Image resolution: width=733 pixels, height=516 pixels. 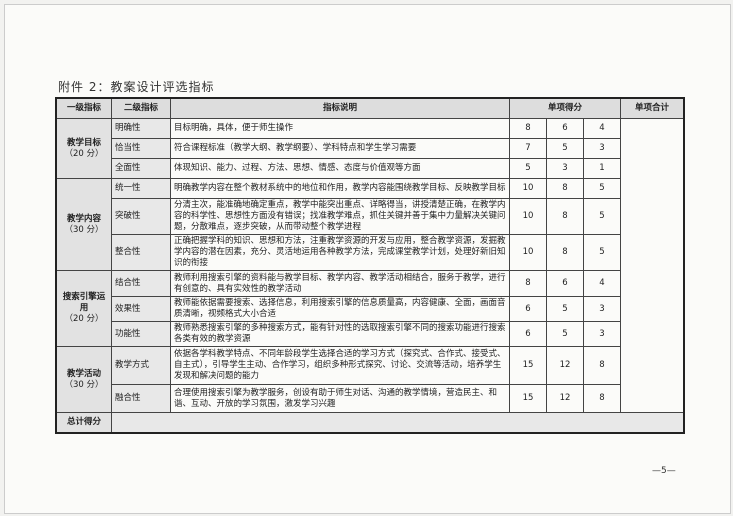 I want to click on level2-cell: 恰当性, so click(x=141, y=148).